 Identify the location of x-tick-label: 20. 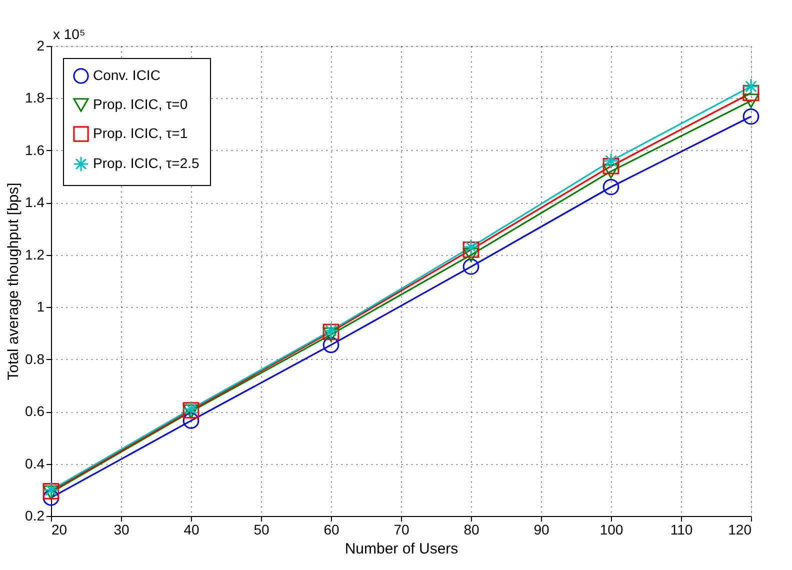
(60, 530).